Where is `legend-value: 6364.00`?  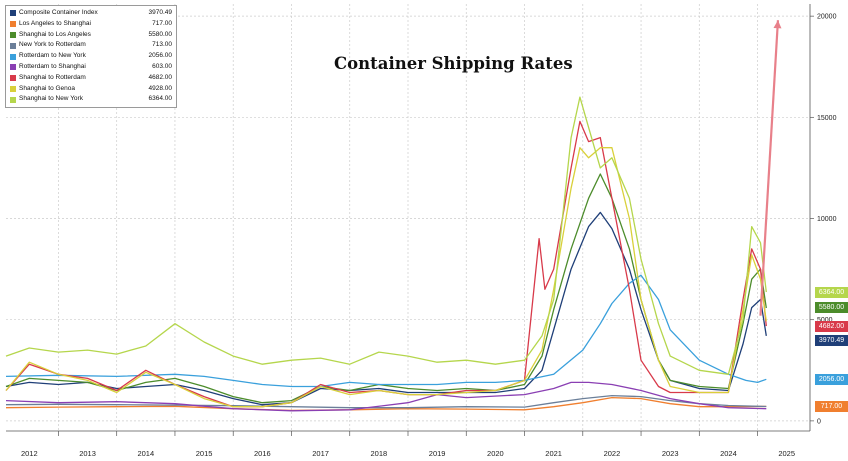 legend-value: 6364.00 is located at coordinates (160, 99).